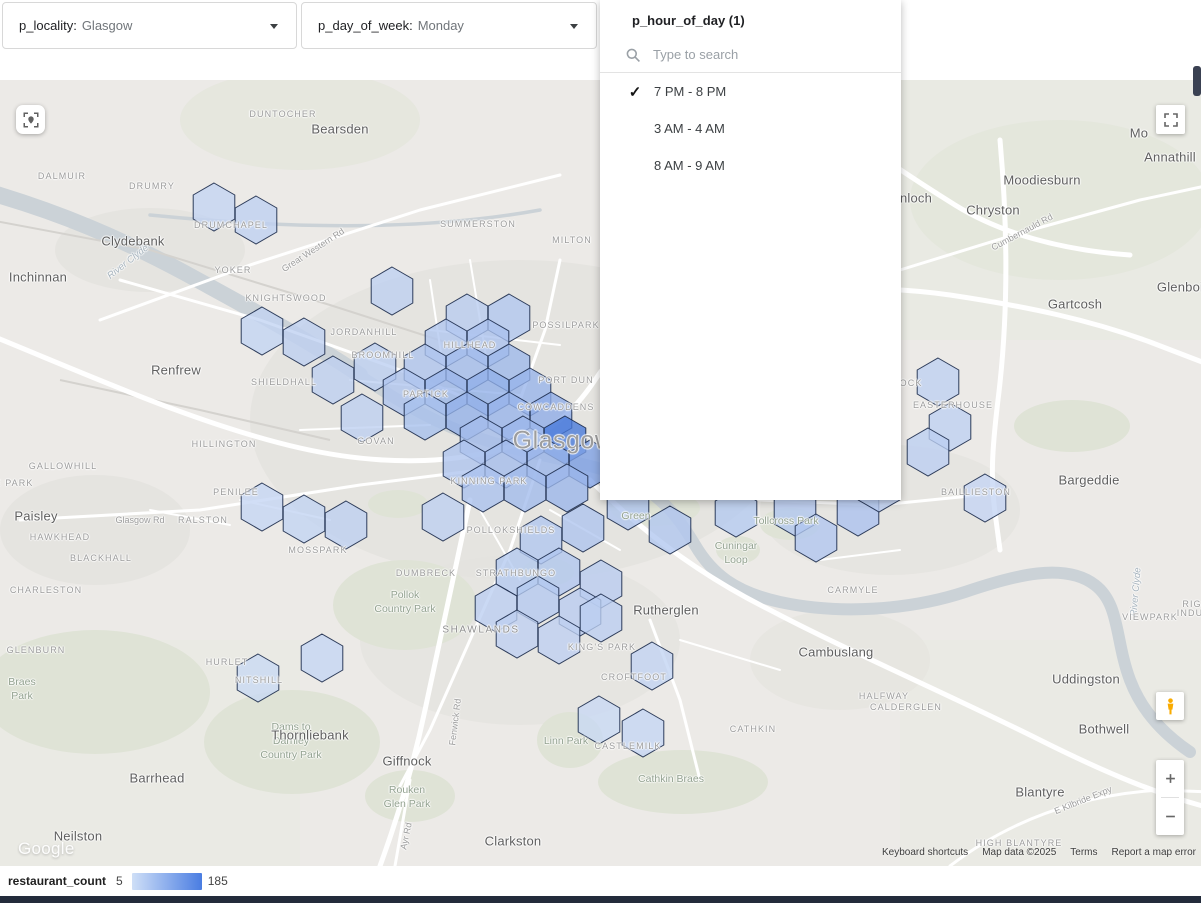  Describe the element at coordinates (1153, 852) in the screenshot. I see `report-map-error-link: Report a map error` at that location.